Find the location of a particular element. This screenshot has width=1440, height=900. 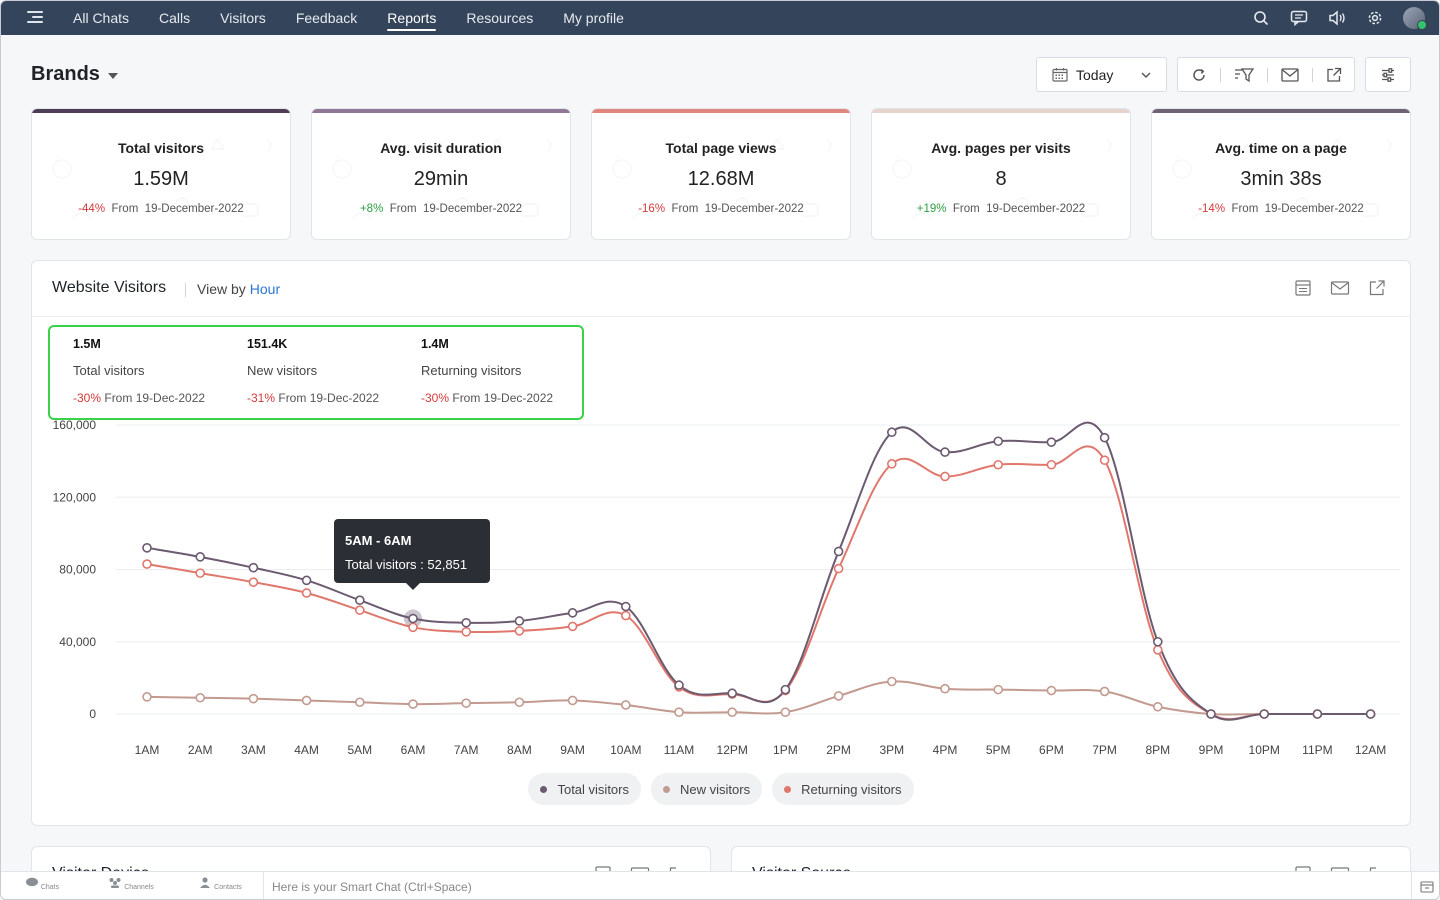

kpi-title: Total visitors is located at coordinates (161, 148).